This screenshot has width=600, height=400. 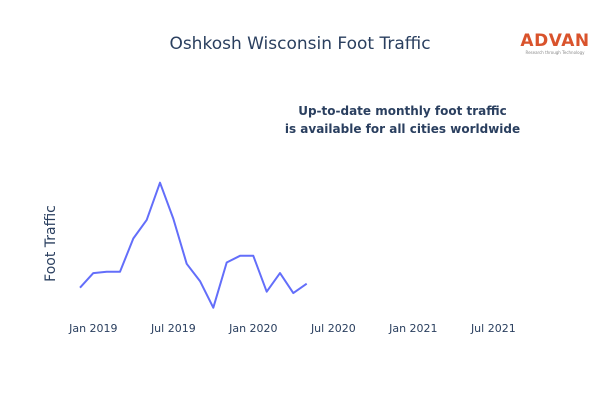 What do you see at coordinates (402, 111) in the screenshot?
I see `annotation-line-1: Up-to-date monthly foot traffic` at bounding box center [402, 111].